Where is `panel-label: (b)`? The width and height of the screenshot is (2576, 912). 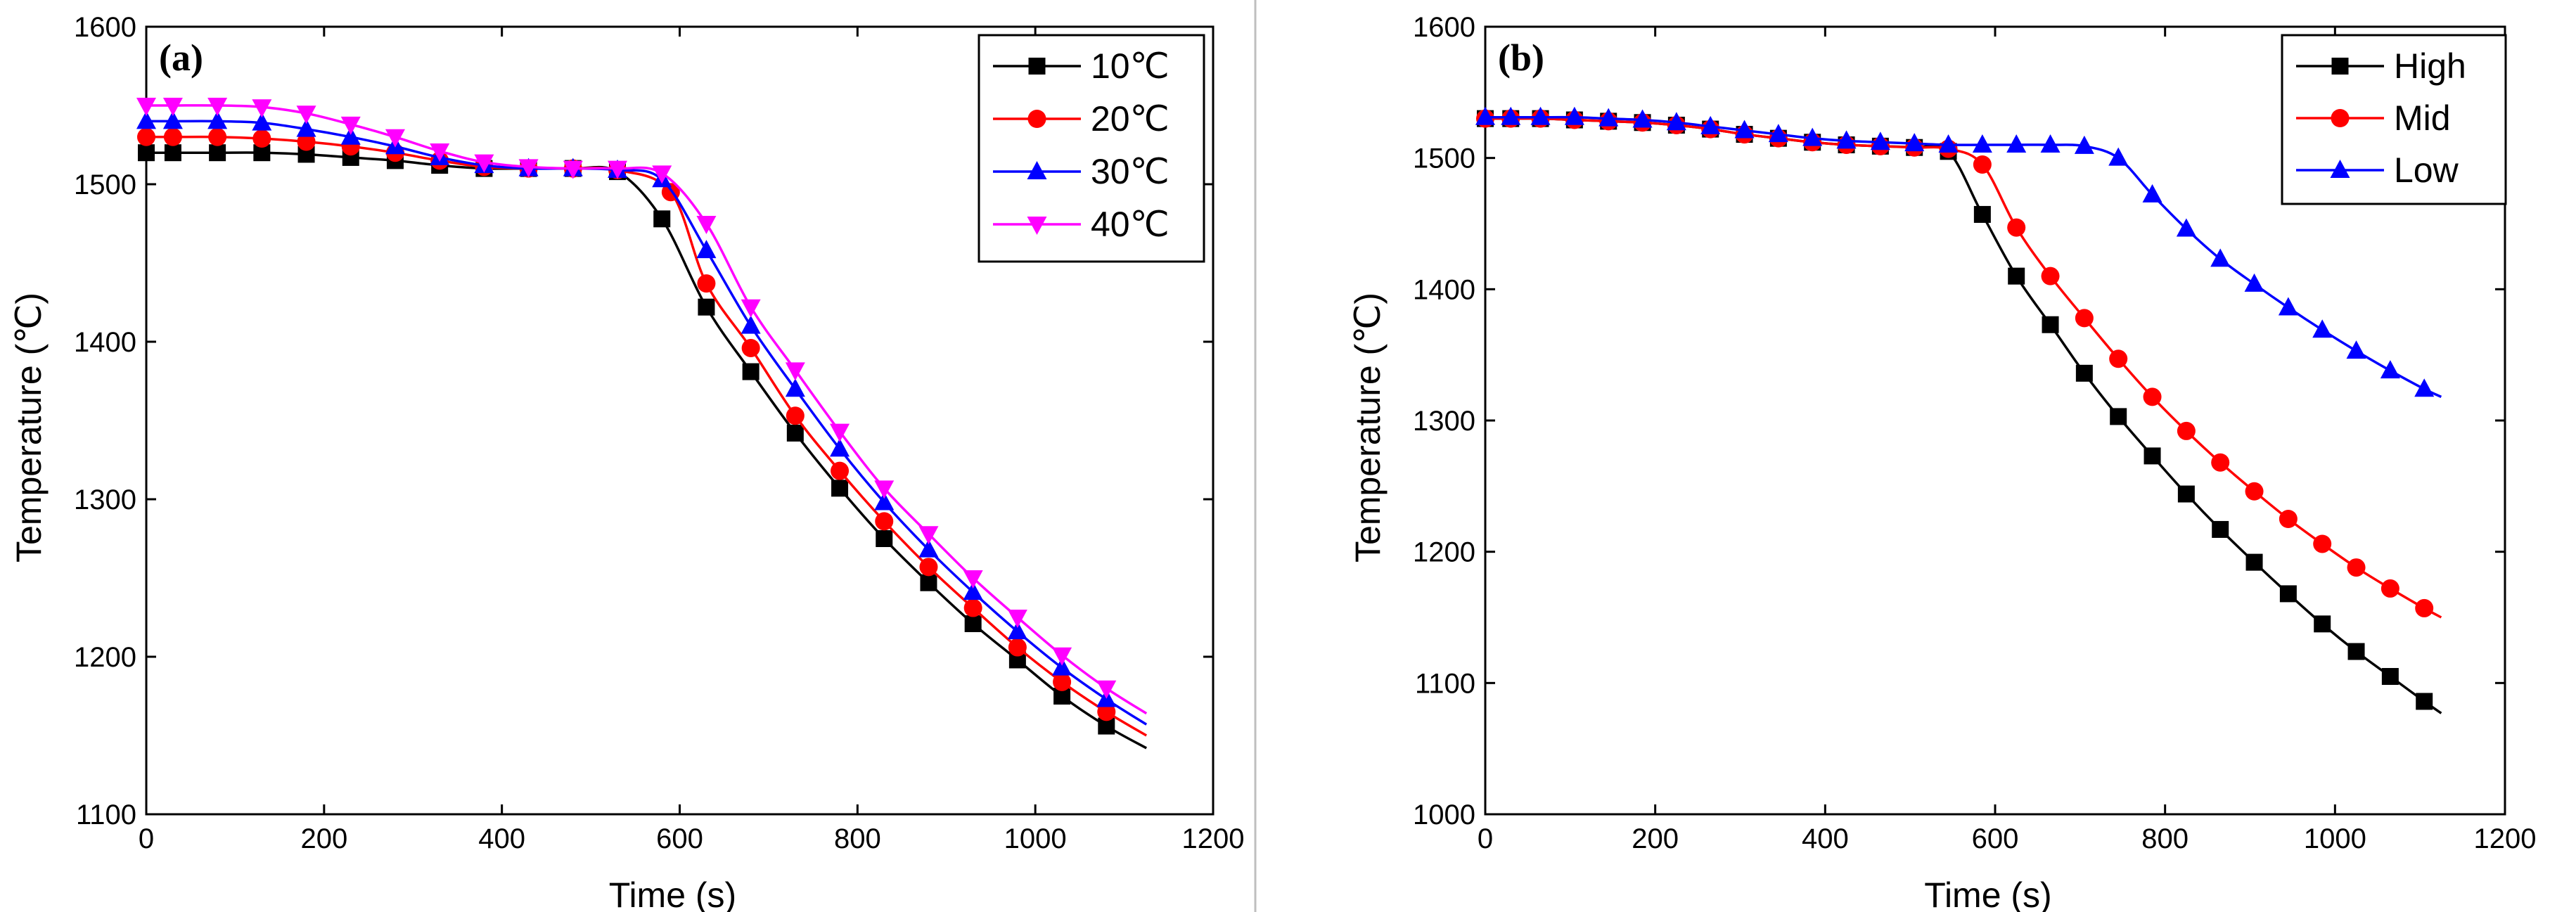
panel-label: (b) is located at coordinates (1521, 58).